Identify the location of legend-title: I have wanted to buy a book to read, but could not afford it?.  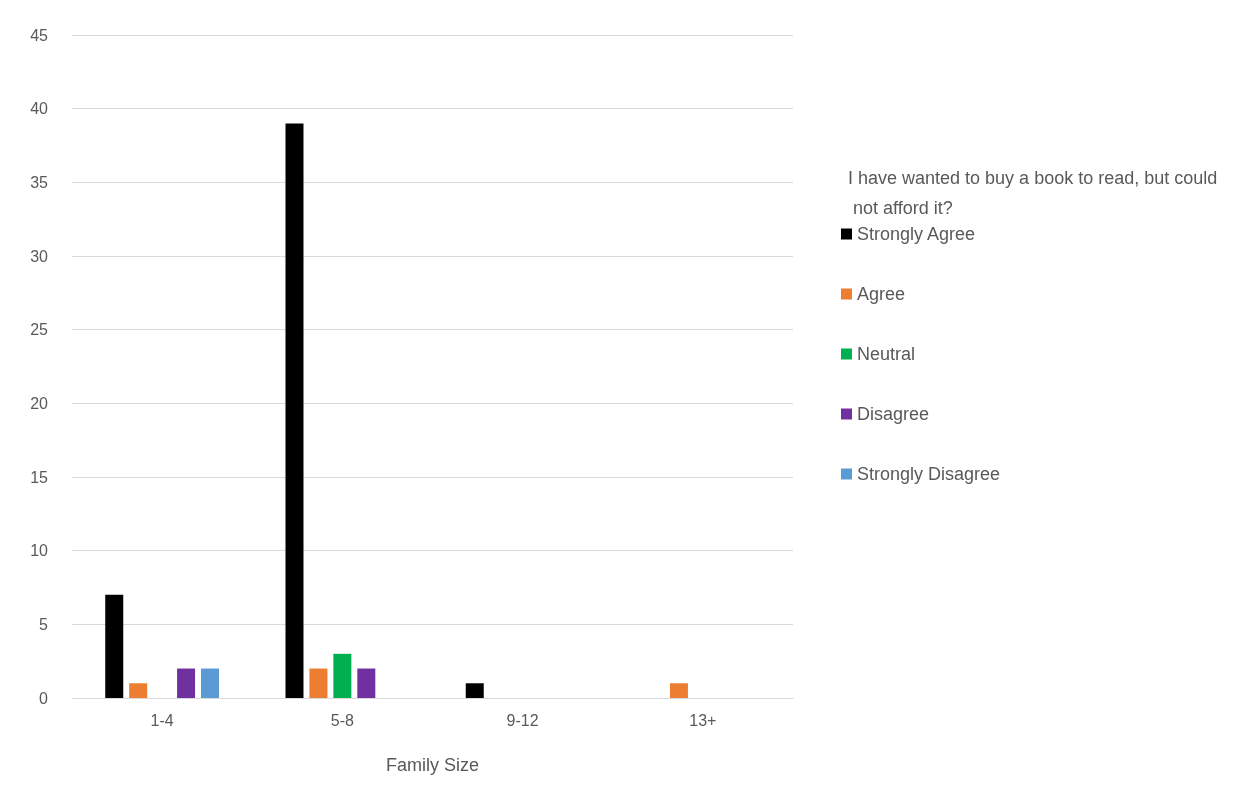
(1033, 193).